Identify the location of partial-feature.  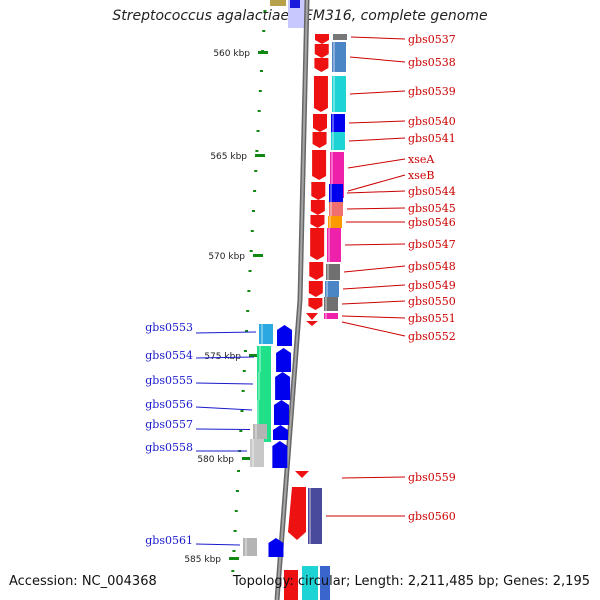
(310, 583).